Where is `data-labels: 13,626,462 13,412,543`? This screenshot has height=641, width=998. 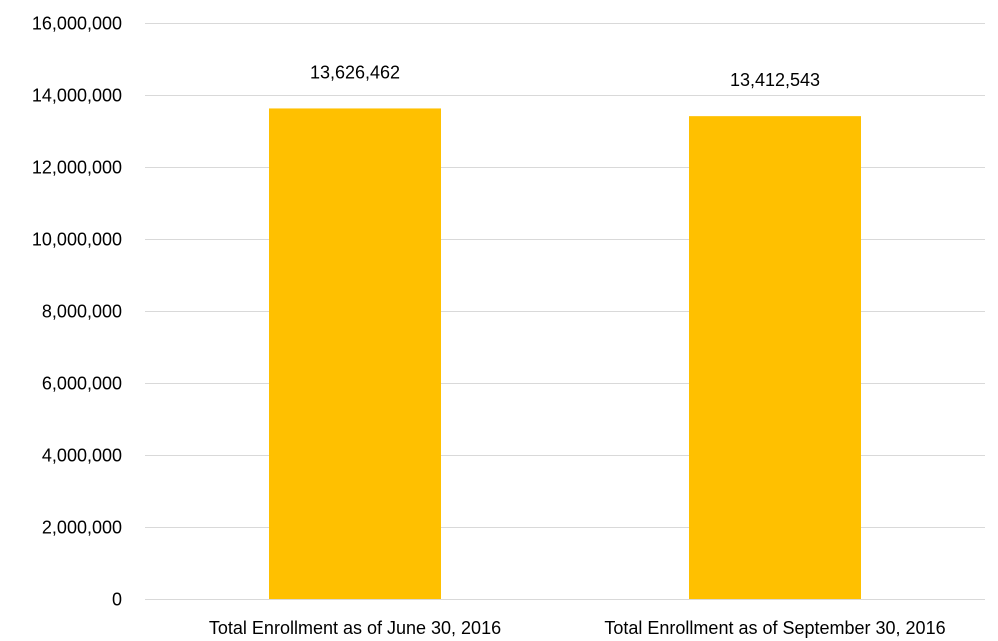 data-labels: 13,626,462 13,412,543 is located at coordinates (565, 76).